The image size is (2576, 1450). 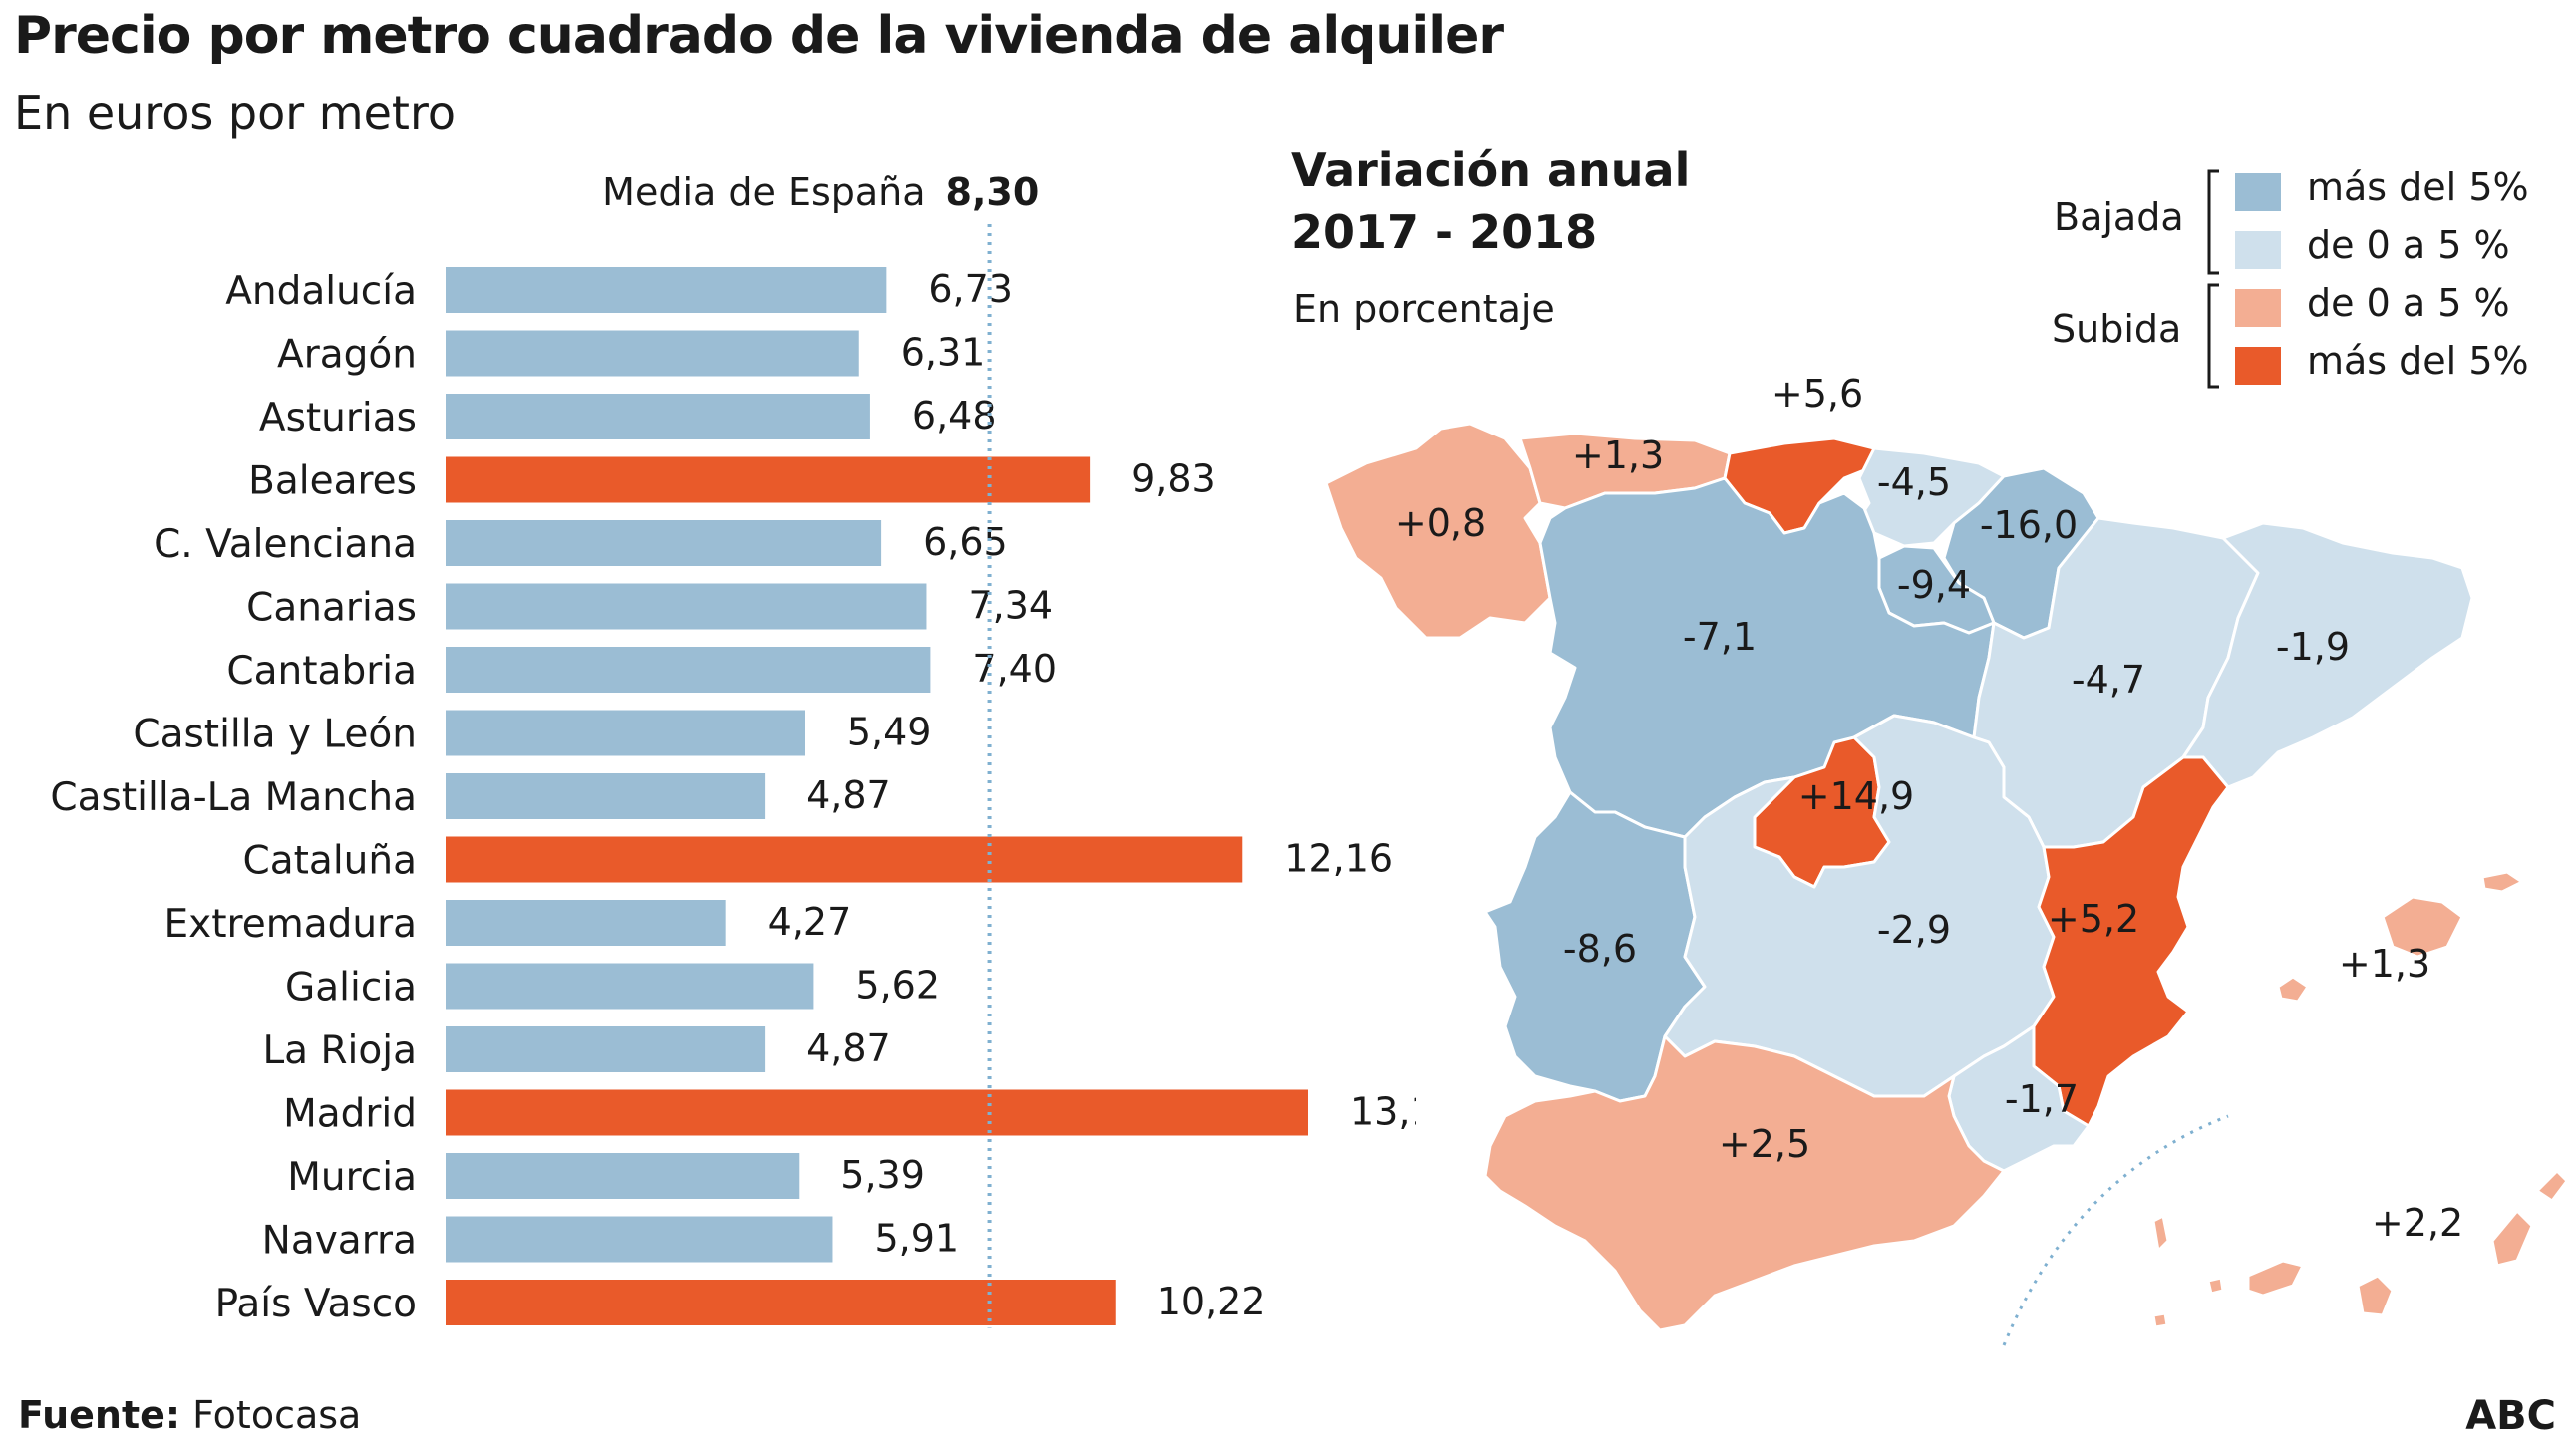 What do you see at coordinates (277, 1415) in the screenshot?
I see `source-text: Fotocasa` at bounding box center [277, 1415].